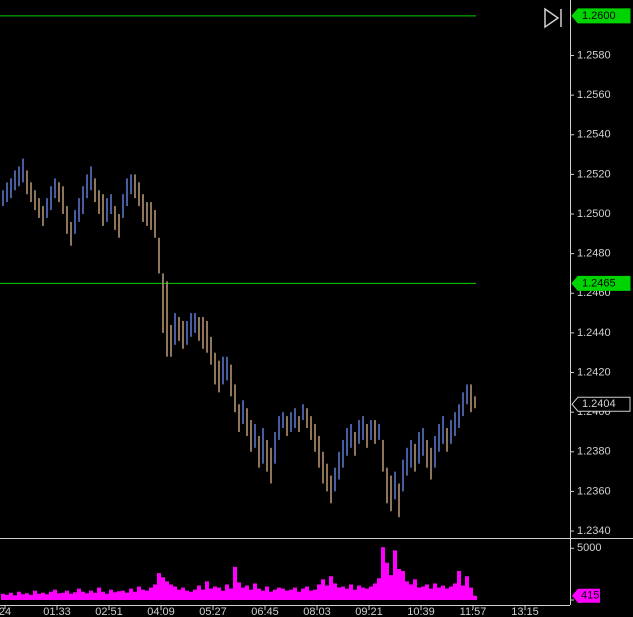  Describe the element at coordinates (553, 18) in the screenshot. I see `end-of-chart-icon` at that location.